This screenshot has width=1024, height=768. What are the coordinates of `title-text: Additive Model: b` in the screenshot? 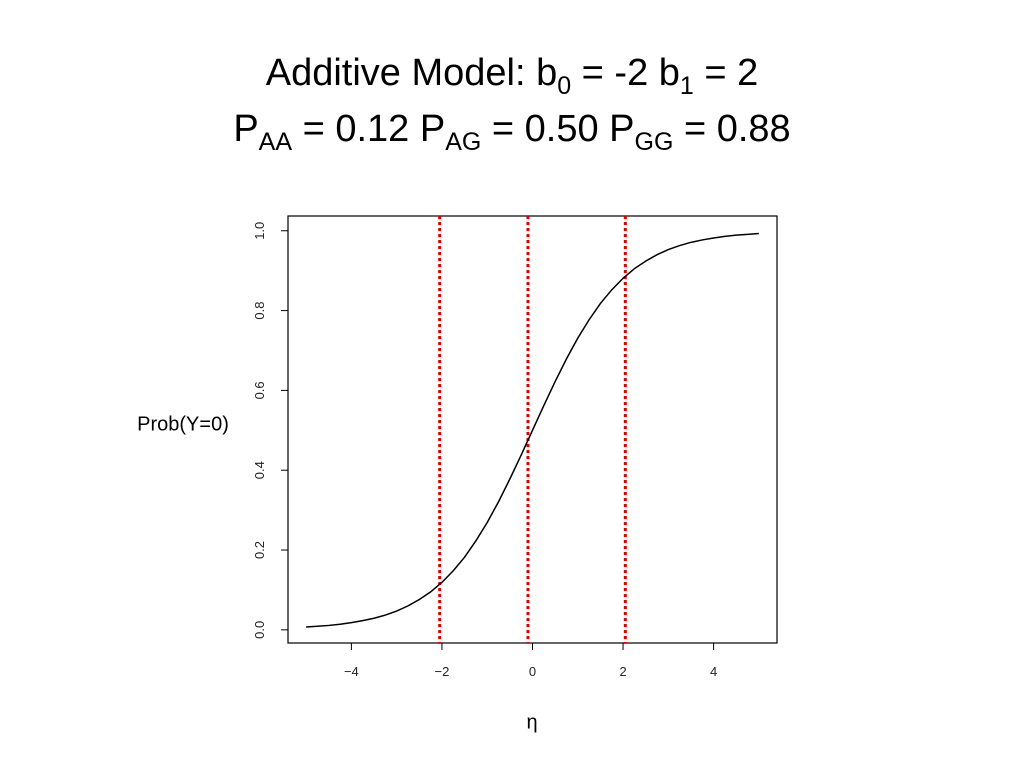 It's located at (412, 73).